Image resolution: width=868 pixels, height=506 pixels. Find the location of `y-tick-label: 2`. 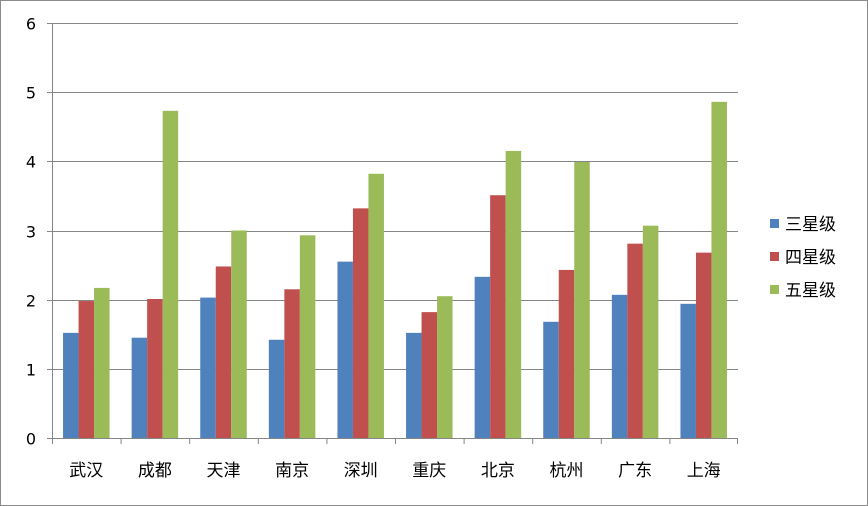

y-tick-label: 2 is located at coordinates (31, 301).